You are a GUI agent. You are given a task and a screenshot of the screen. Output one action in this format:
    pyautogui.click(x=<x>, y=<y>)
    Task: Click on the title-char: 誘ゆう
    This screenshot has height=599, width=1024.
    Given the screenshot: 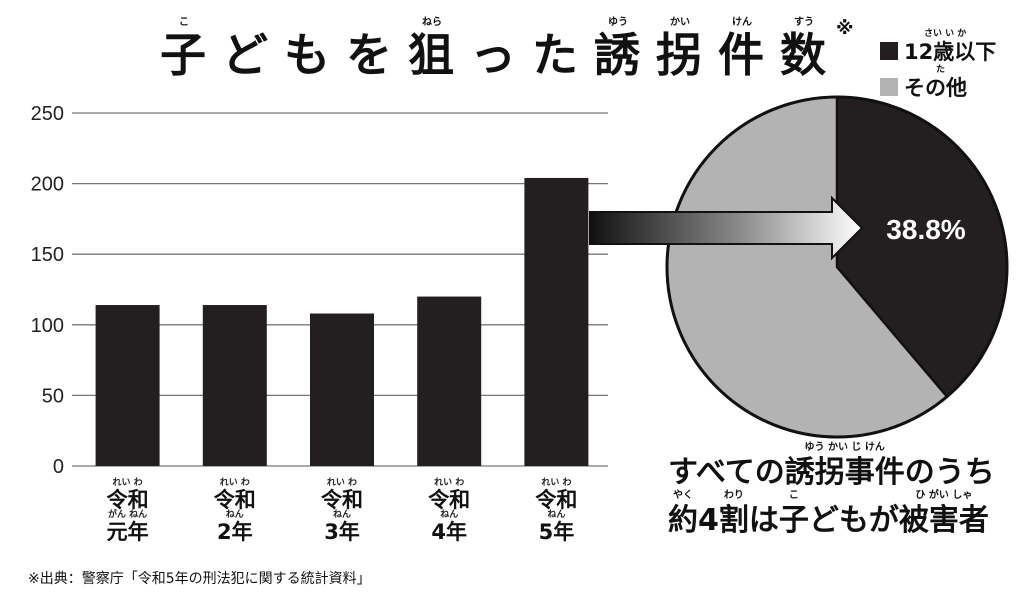 What is the action you would take?
    pyautogui.click(x=618, y=49)
    